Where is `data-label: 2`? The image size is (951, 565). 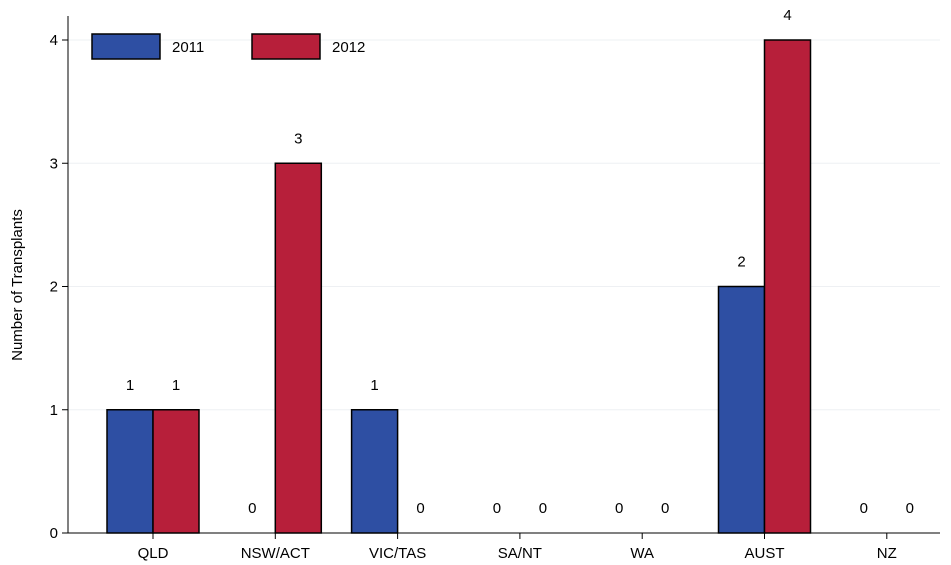 data-label: 2 is located at coordinates (741, 262).